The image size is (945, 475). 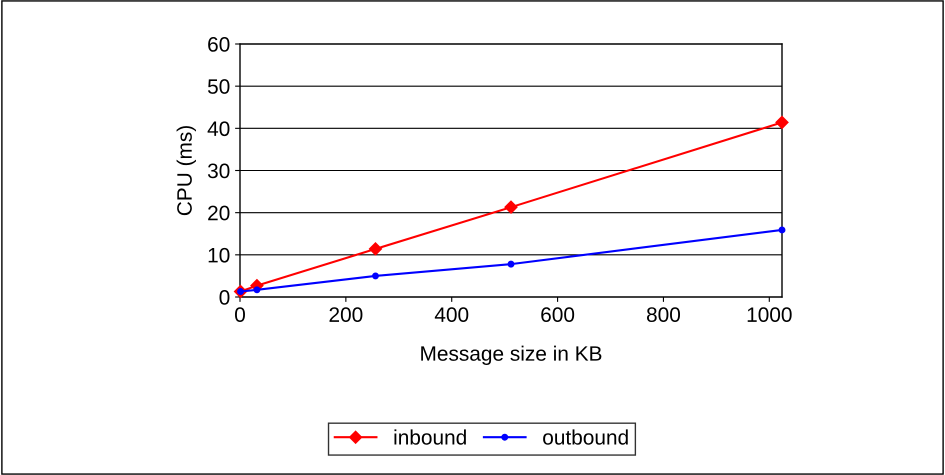 I want to click on y-tick-label: 40, so click(x=219, y=128).